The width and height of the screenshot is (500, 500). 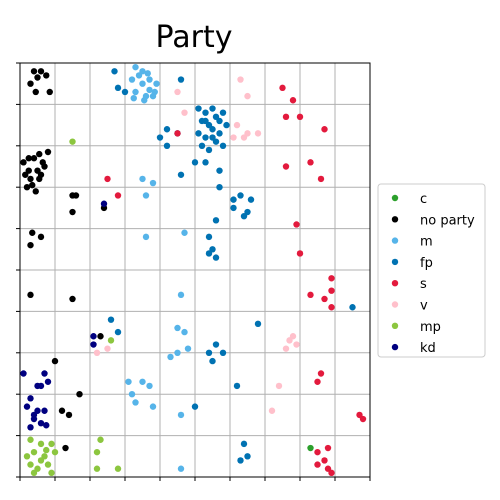 I want to click on legend: c no party m fp sv mp kd, so click(x=431, y=270).